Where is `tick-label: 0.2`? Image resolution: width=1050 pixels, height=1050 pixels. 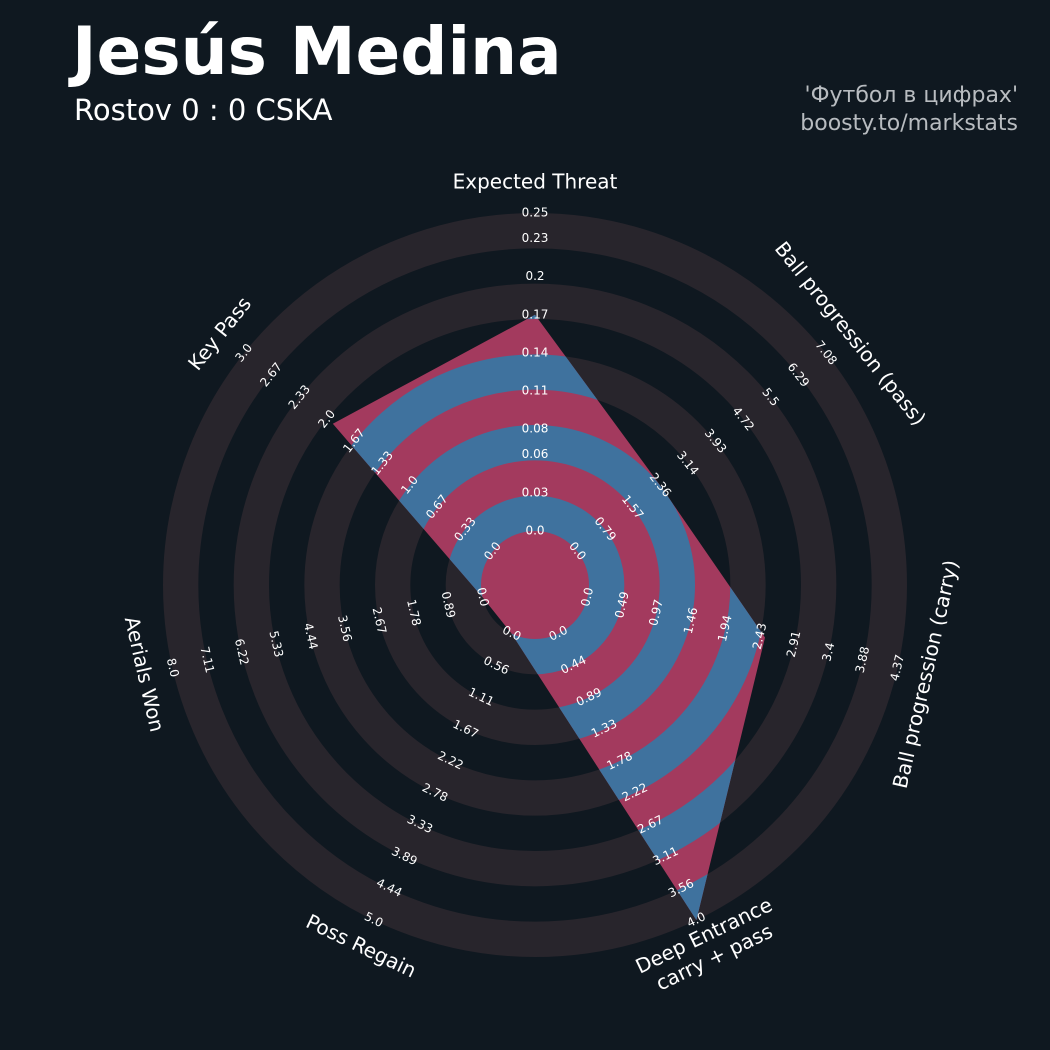 tick-label: 0.2 is located at coordinates (534, 276).